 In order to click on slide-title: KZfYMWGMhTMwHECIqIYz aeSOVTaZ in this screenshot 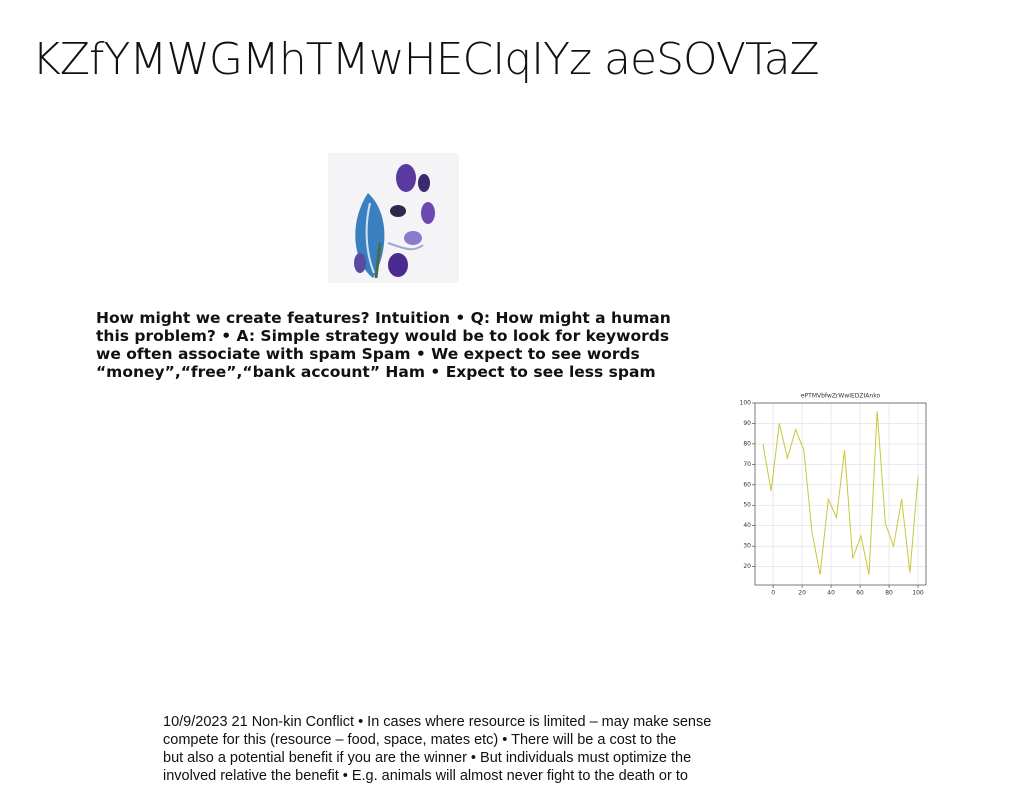, I will do `click(426, 59)`.